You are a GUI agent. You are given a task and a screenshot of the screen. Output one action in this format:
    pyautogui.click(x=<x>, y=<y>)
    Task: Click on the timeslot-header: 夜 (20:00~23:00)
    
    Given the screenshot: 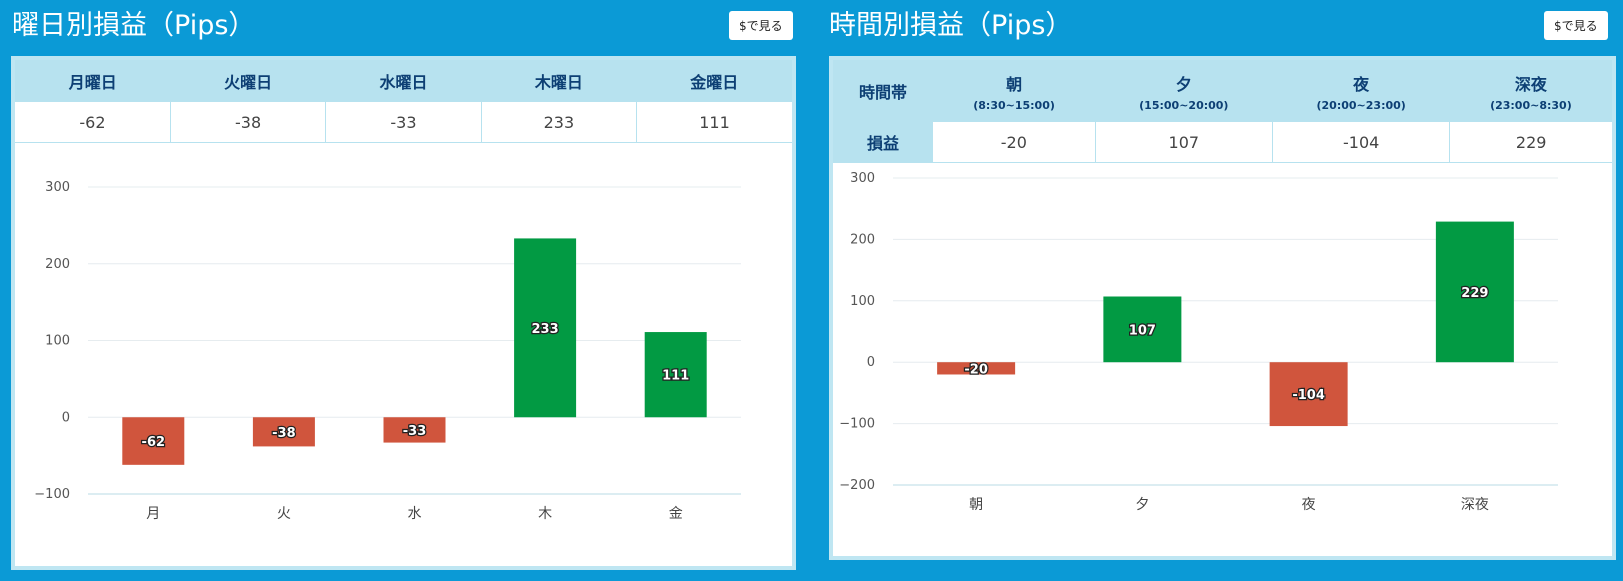 What is the action you would take?
    pyautogui.click(x=1361, y=91)
    